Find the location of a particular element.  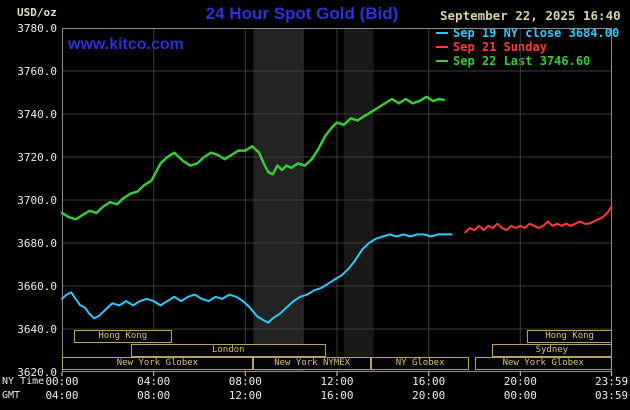

legend-item: Sep 22 Last 3746.60 is located at coordinates (527, 61).